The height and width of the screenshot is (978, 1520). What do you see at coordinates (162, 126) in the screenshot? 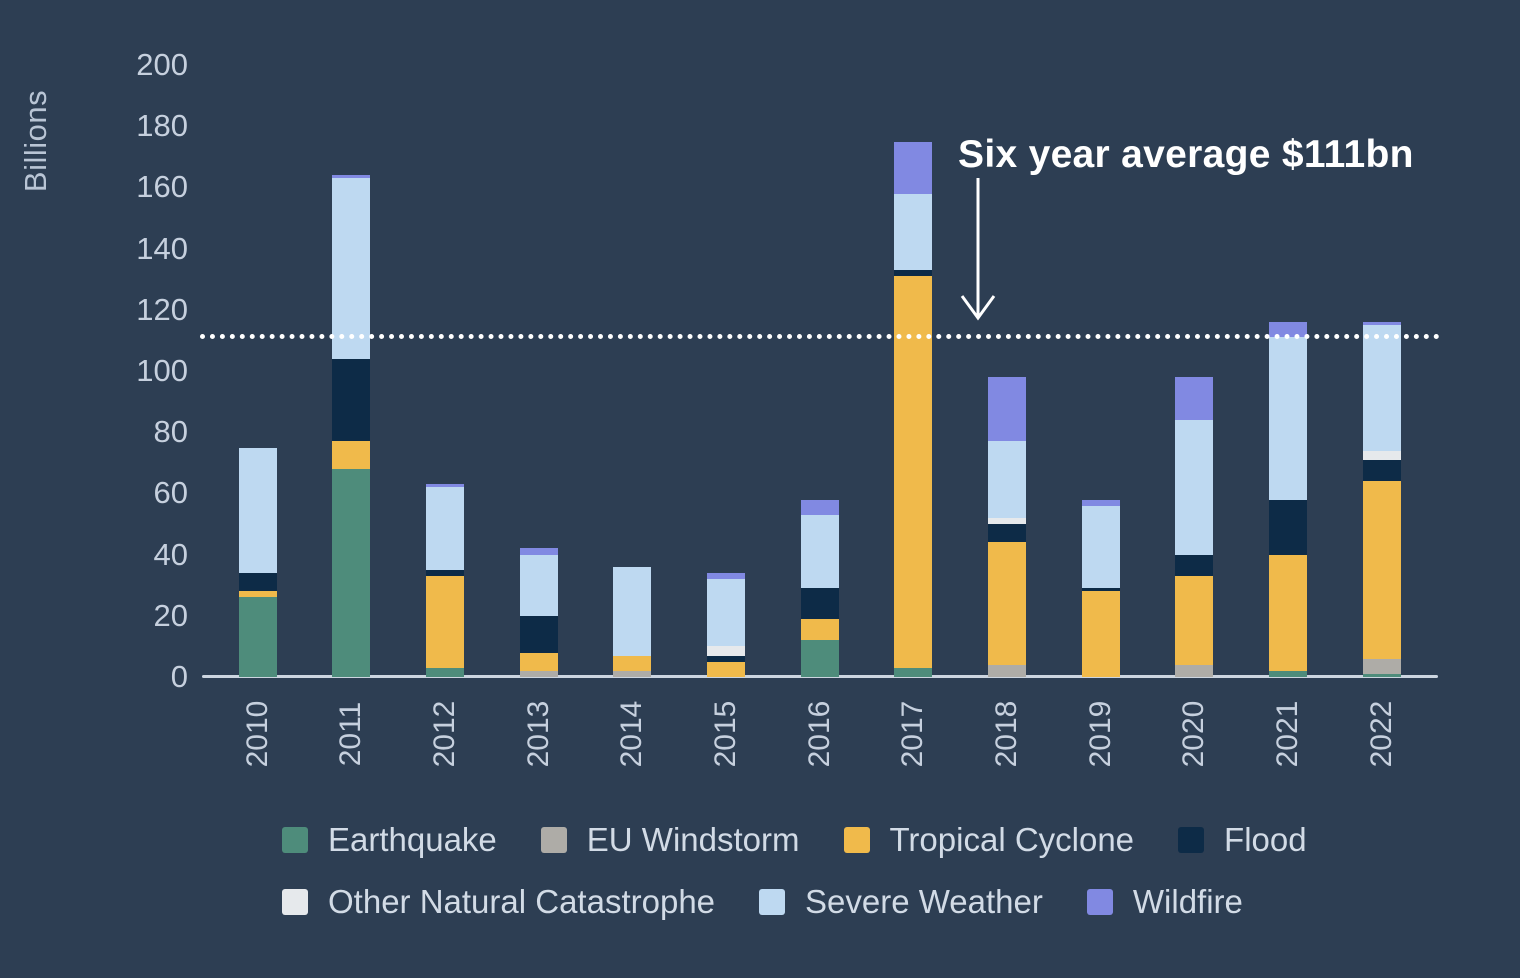
I see `y-tick-180: 180` at bounding box center [162, 126].